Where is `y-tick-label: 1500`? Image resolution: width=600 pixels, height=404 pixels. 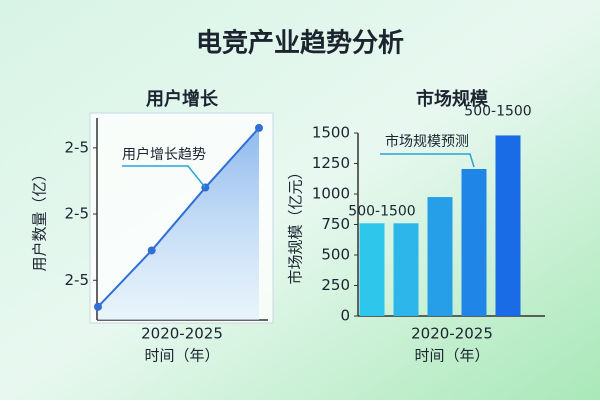
y-tick-label: 1500 is located at coordinates (331, 133).